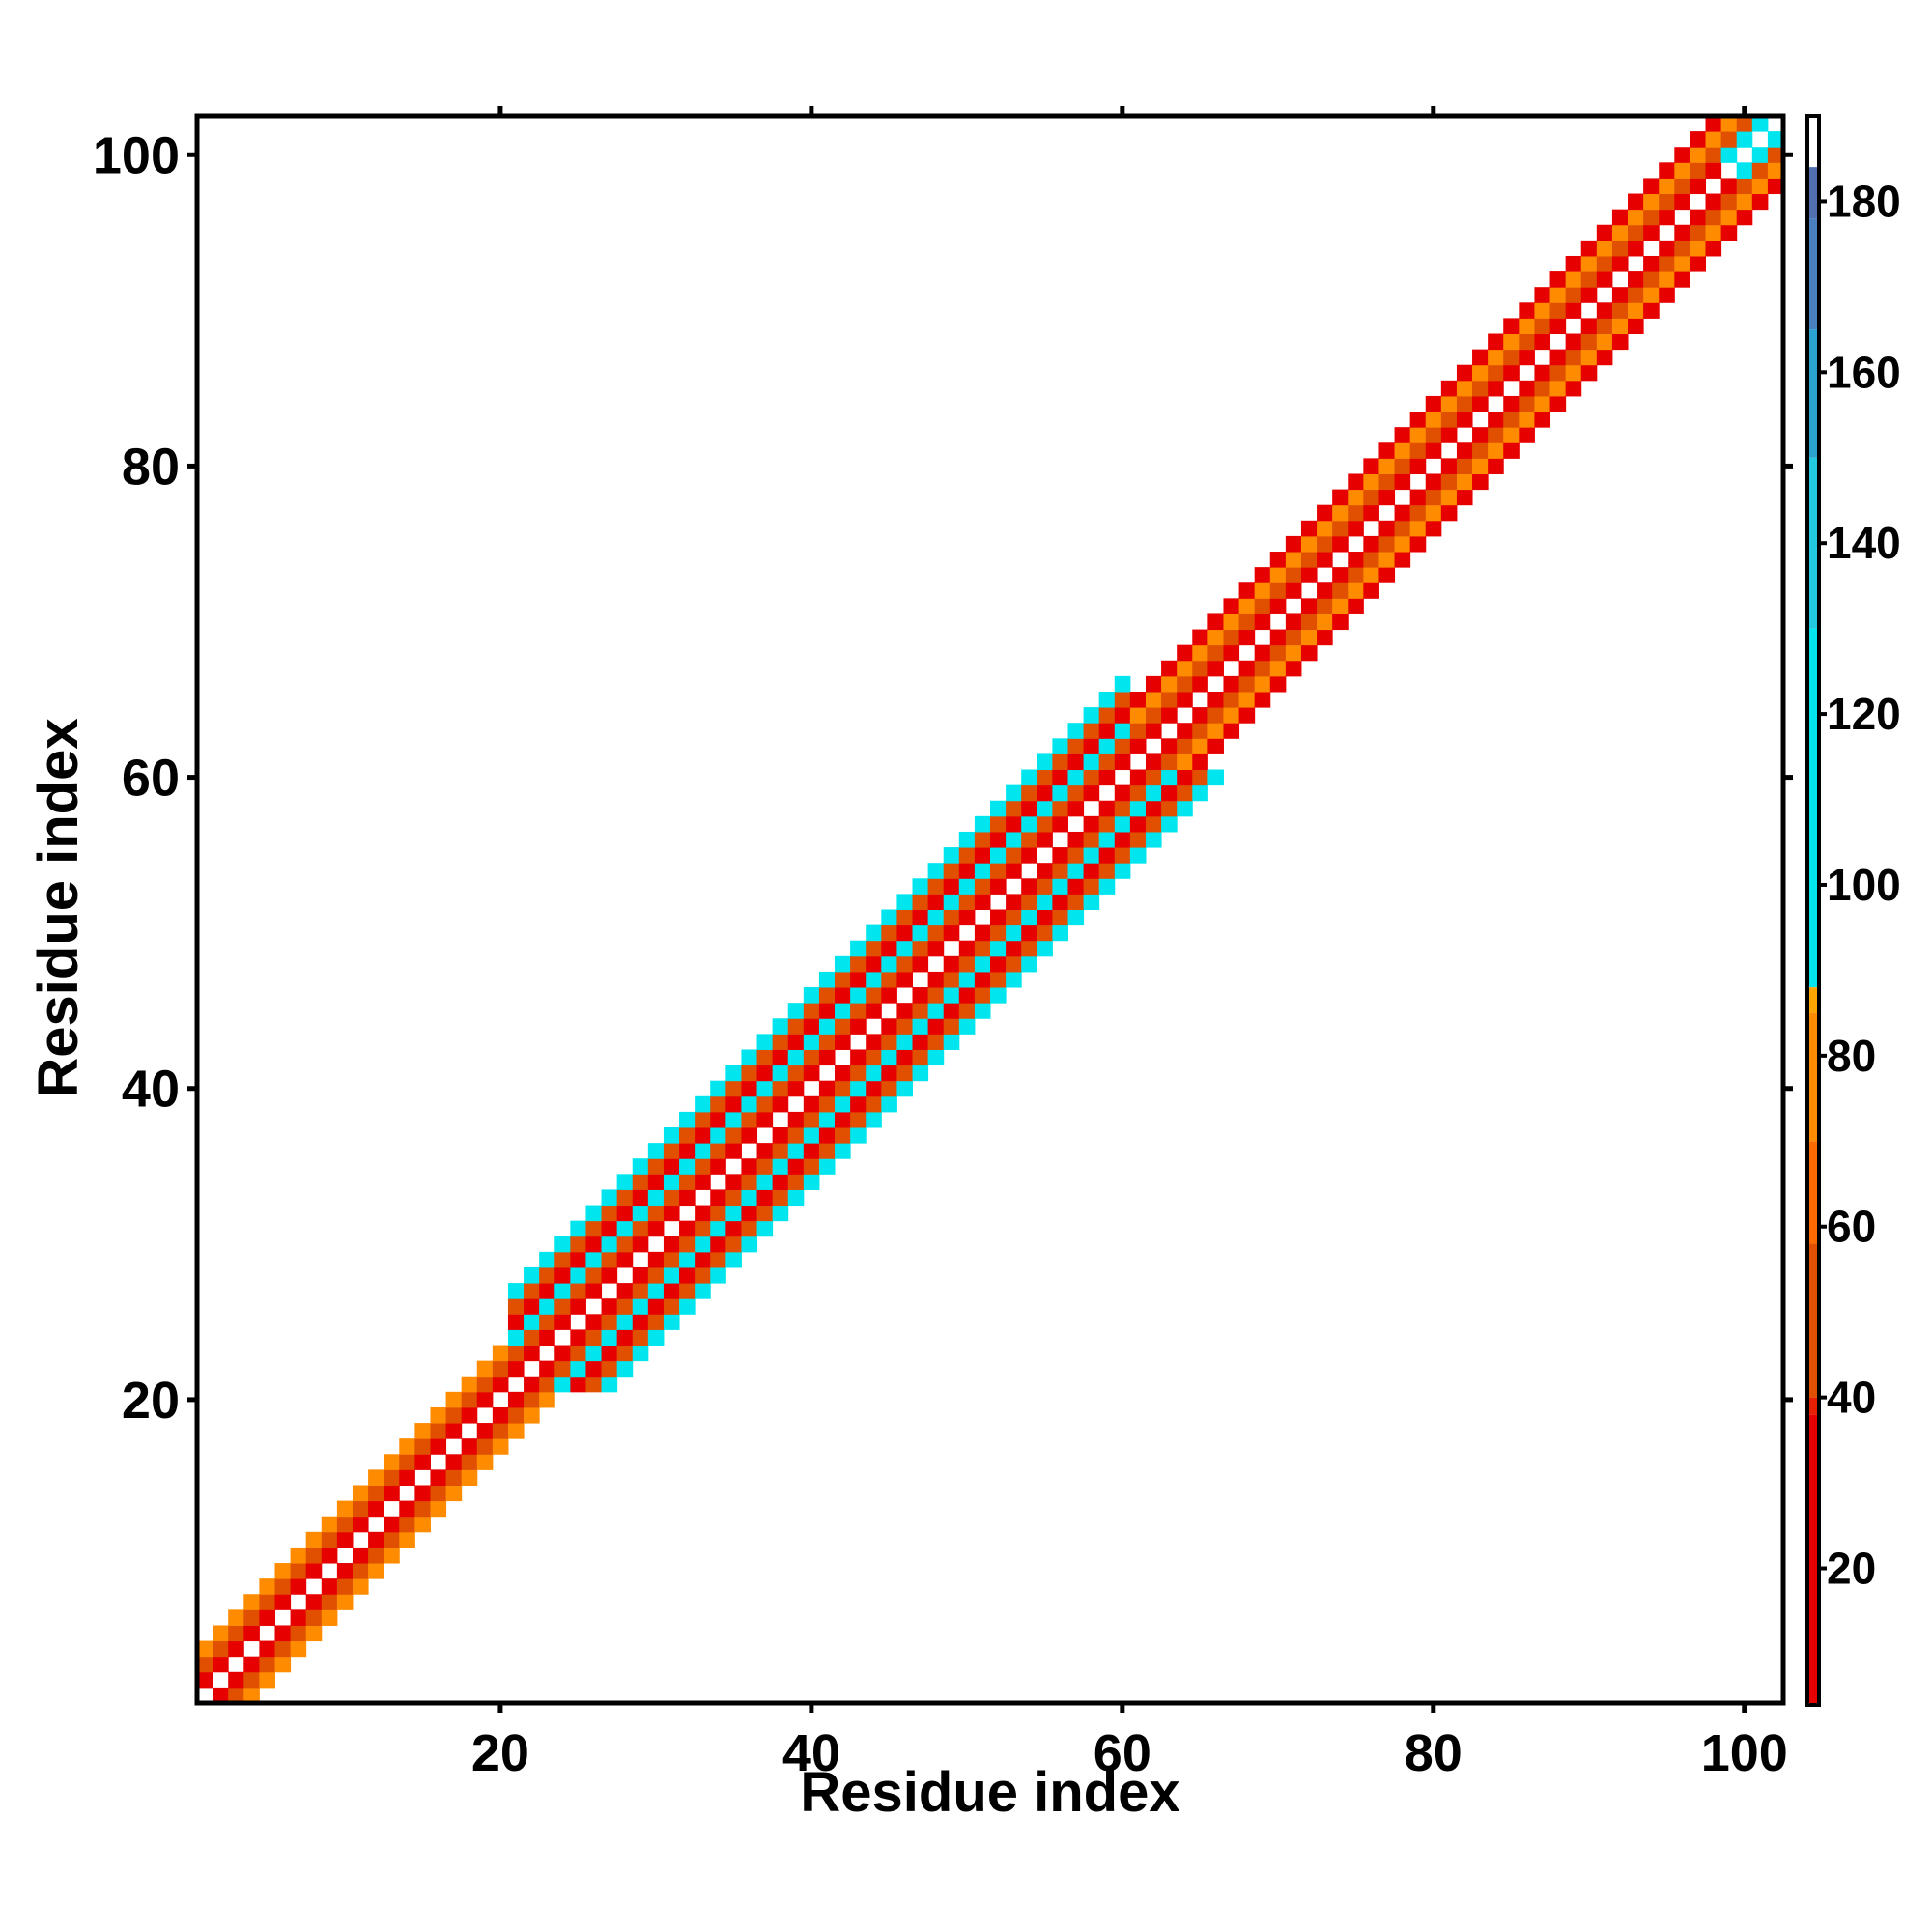 The width and height of the screenshot is (1932, 1932). I want to click on y-axis-title: Residue index, so click(58, 907).